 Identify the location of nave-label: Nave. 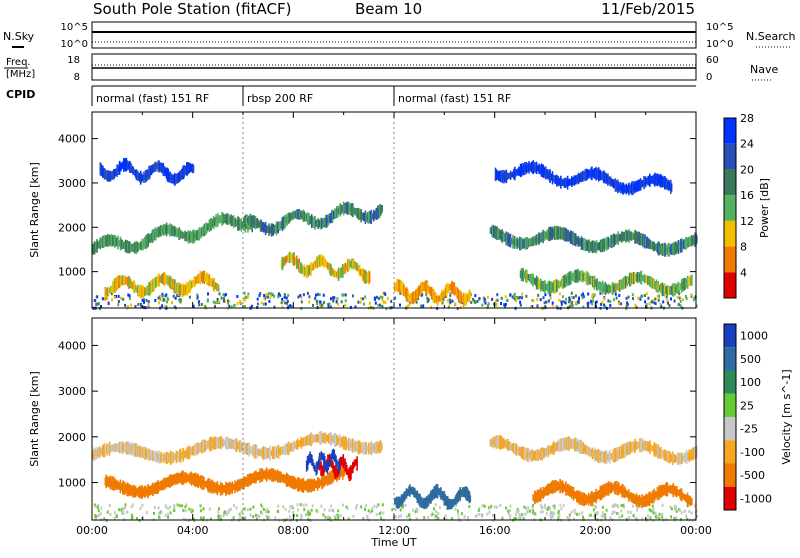
(764, 69).